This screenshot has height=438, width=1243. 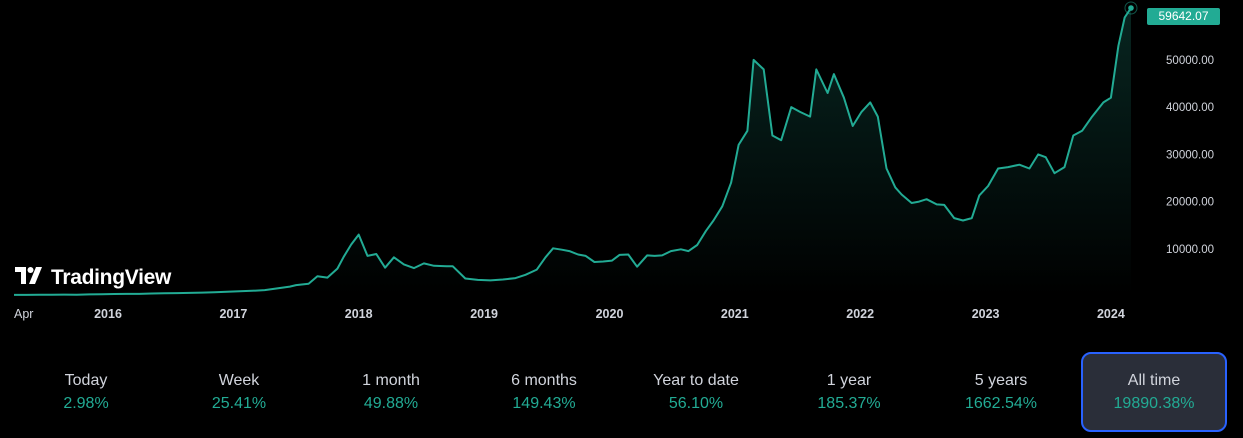 What do you see at coordinates (1111, 314) in the screenshot?
I see `x-tick-label: 2024` at bounding box center [1111, 314].